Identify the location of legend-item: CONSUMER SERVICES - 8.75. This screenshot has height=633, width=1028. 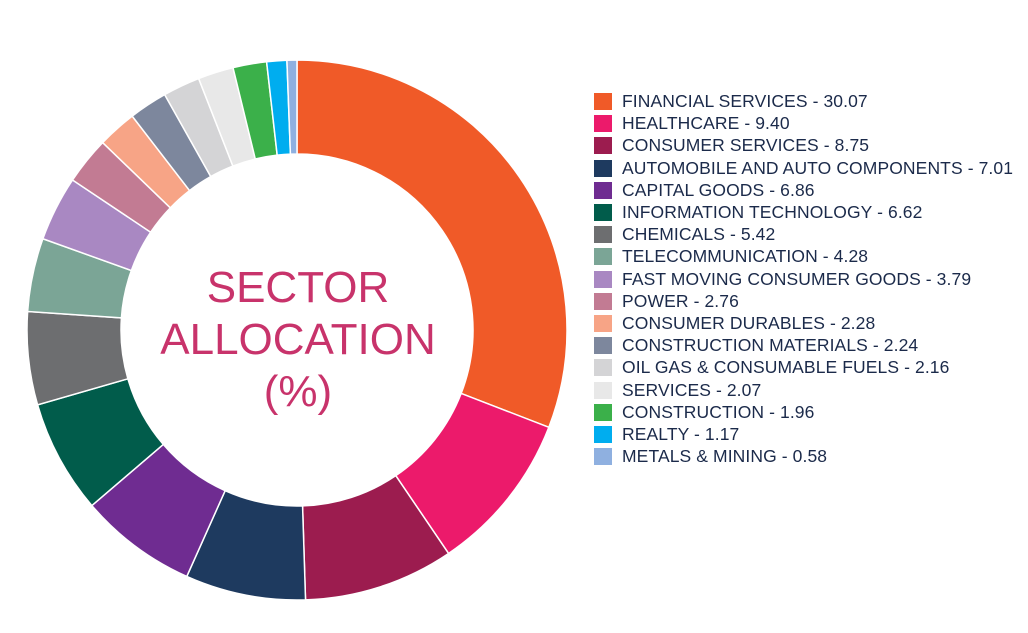
(804, 145).